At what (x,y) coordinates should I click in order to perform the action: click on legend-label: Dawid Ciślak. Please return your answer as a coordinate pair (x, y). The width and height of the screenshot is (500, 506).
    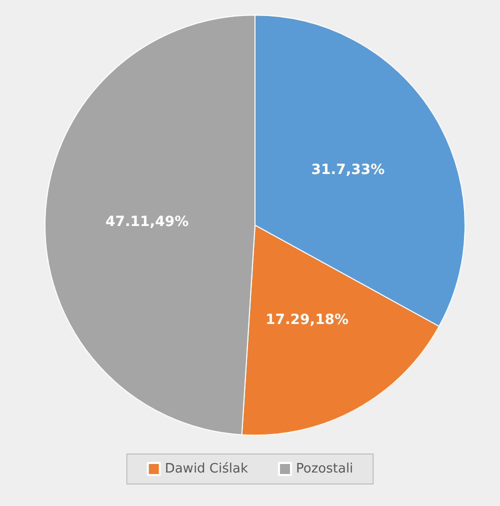
    Looking at the image, I should click on (206, 469).